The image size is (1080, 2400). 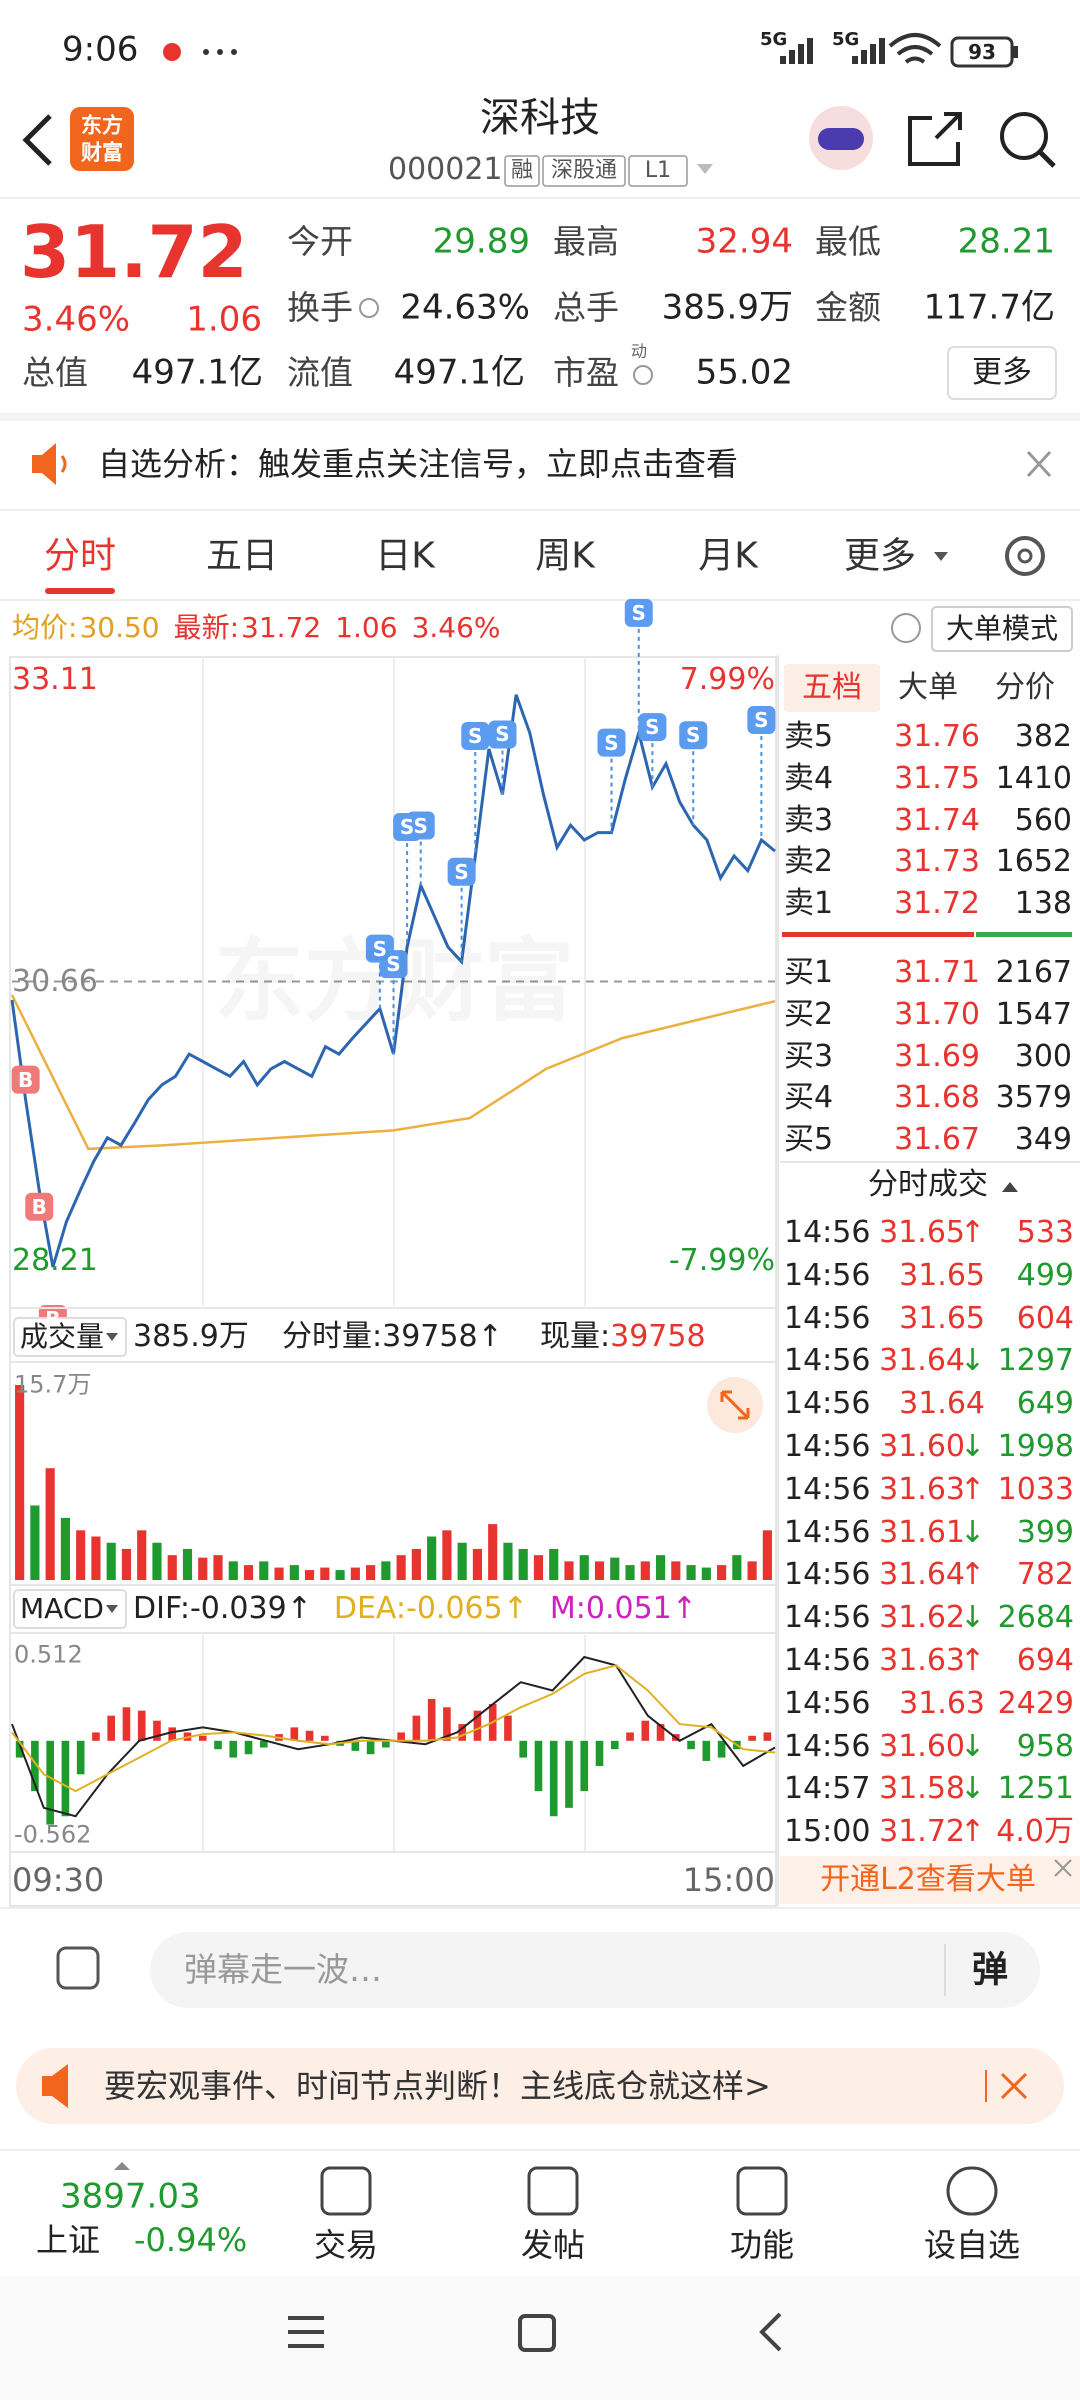 I want to click on panel-tab: 大单, so click(x=928, y=687).